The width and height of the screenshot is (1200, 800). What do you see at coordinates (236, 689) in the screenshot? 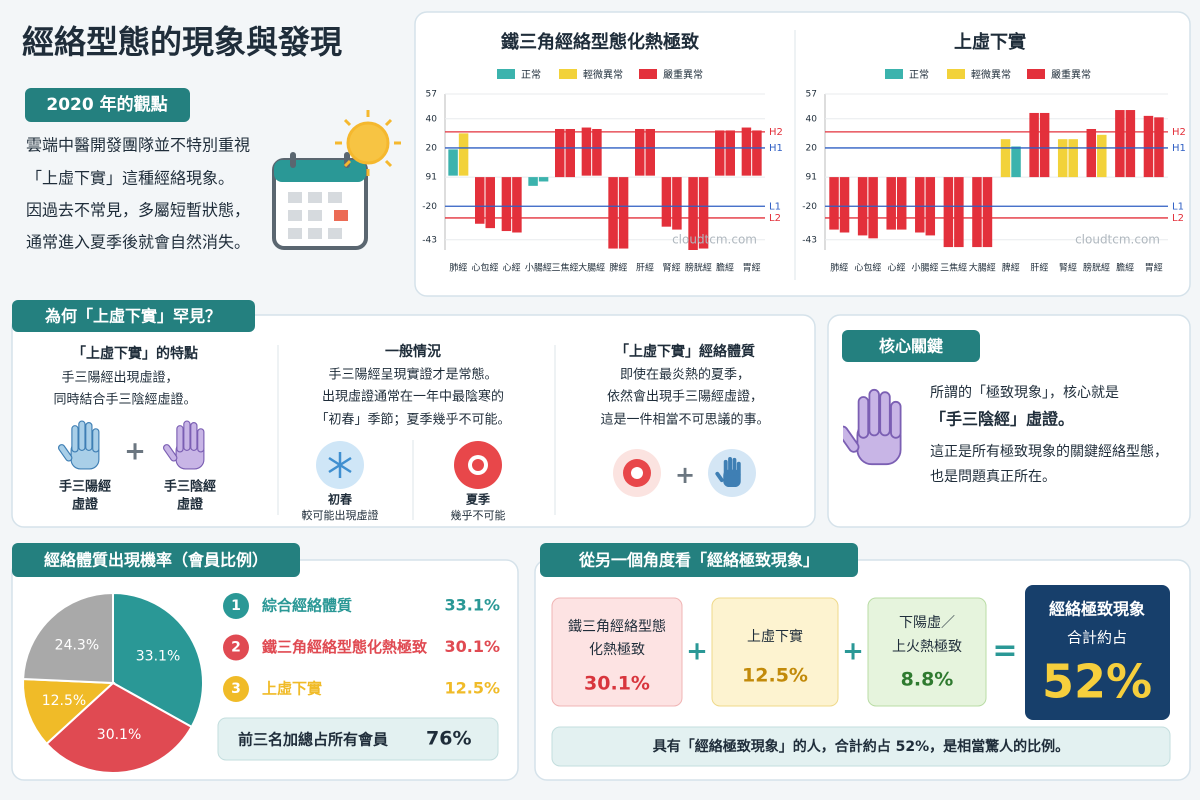
I see `legend-number: 3` at bounding box center [236, 689].